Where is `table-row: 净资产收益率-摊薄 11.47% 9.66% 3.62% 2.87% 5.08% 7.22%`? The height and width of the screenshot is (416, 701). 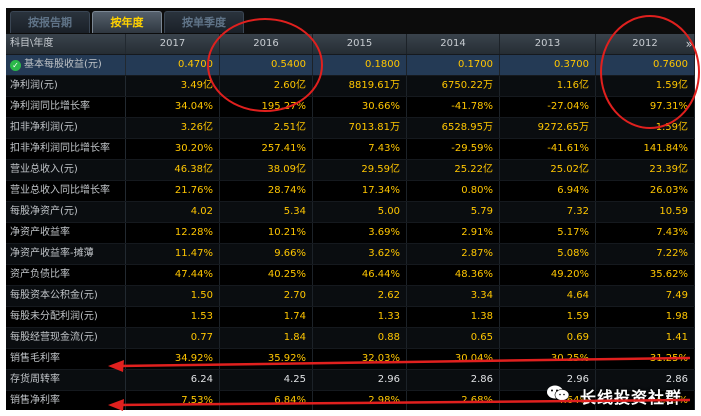 table-row: 净资产收益率-摊薄 11.47% 9.66% 3.62% 2.87% 5.08% 7.22% is located at coordinates (350, 254).